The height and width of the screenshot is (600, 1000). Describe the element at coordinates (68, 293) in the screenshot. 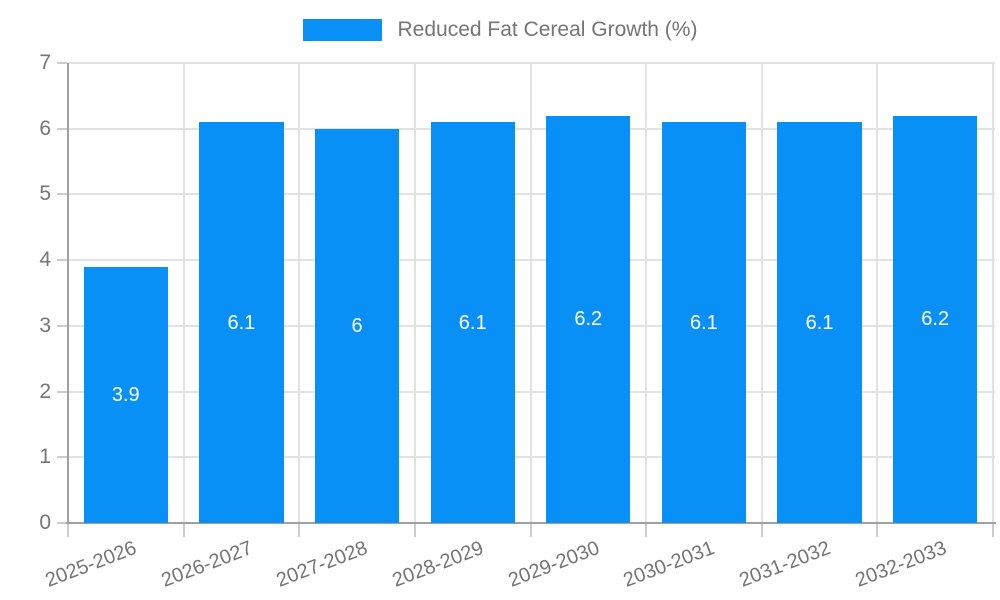

I see `y-axis-line` at that location.